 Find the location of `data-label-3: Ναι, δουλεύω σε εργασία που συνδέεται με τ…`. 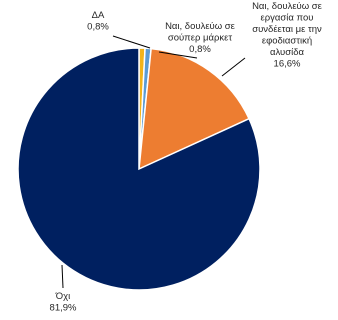

data-label-3: Ναι, δουλεύω σε εργασία που συνδέεται με τ… is located at coordinates (287, 35).